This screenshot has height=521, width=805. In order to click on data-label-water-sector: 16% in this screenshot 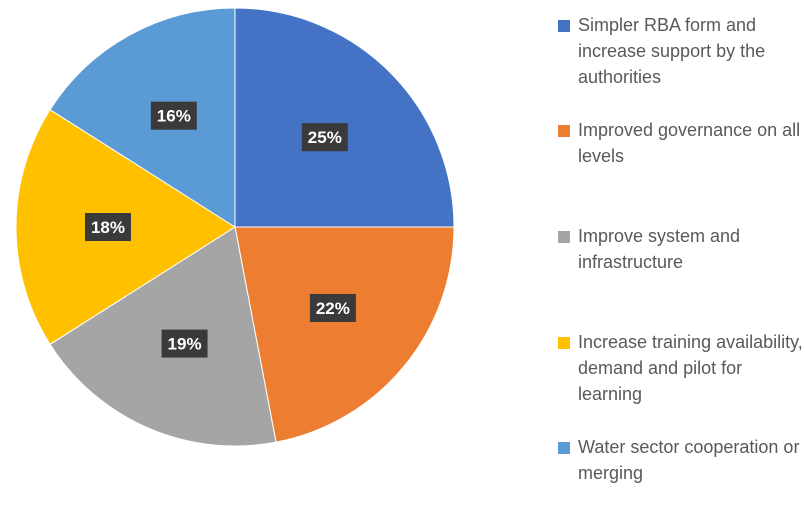, I will do `click(173, 115)`.